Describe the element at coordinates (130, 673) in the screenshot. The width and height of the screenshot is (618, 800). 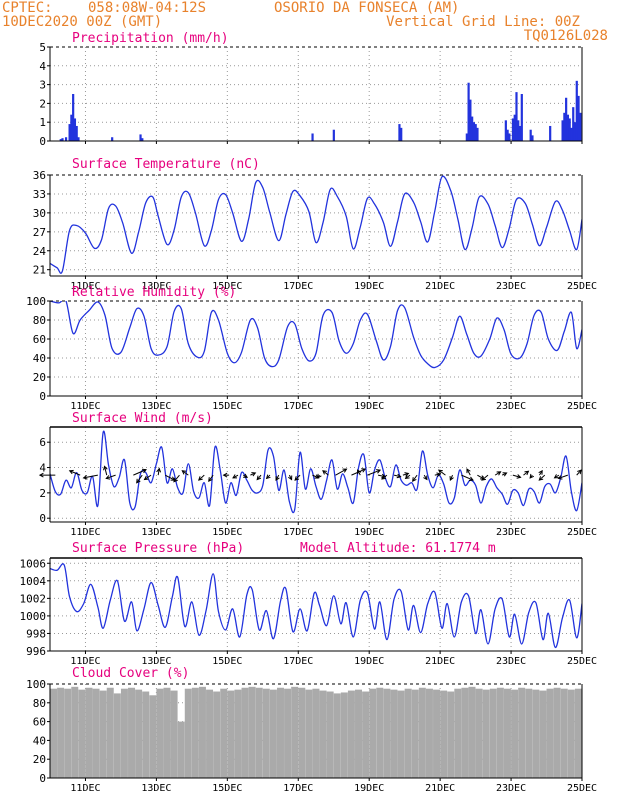
I see `panel-title-cloud: Cloud Cover (%)` at that location.